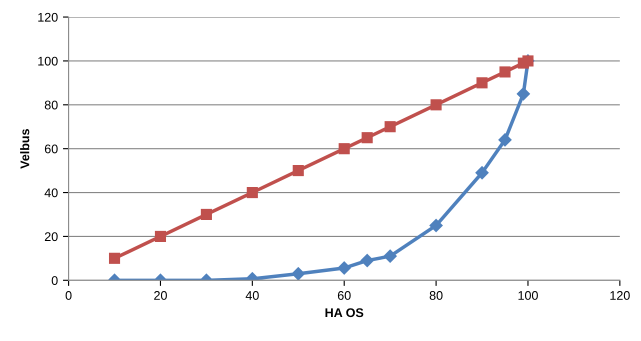  Describe the element at coordinates (344, 313) in the screenshot. I see `x-axis-title: HA OS` at that location.